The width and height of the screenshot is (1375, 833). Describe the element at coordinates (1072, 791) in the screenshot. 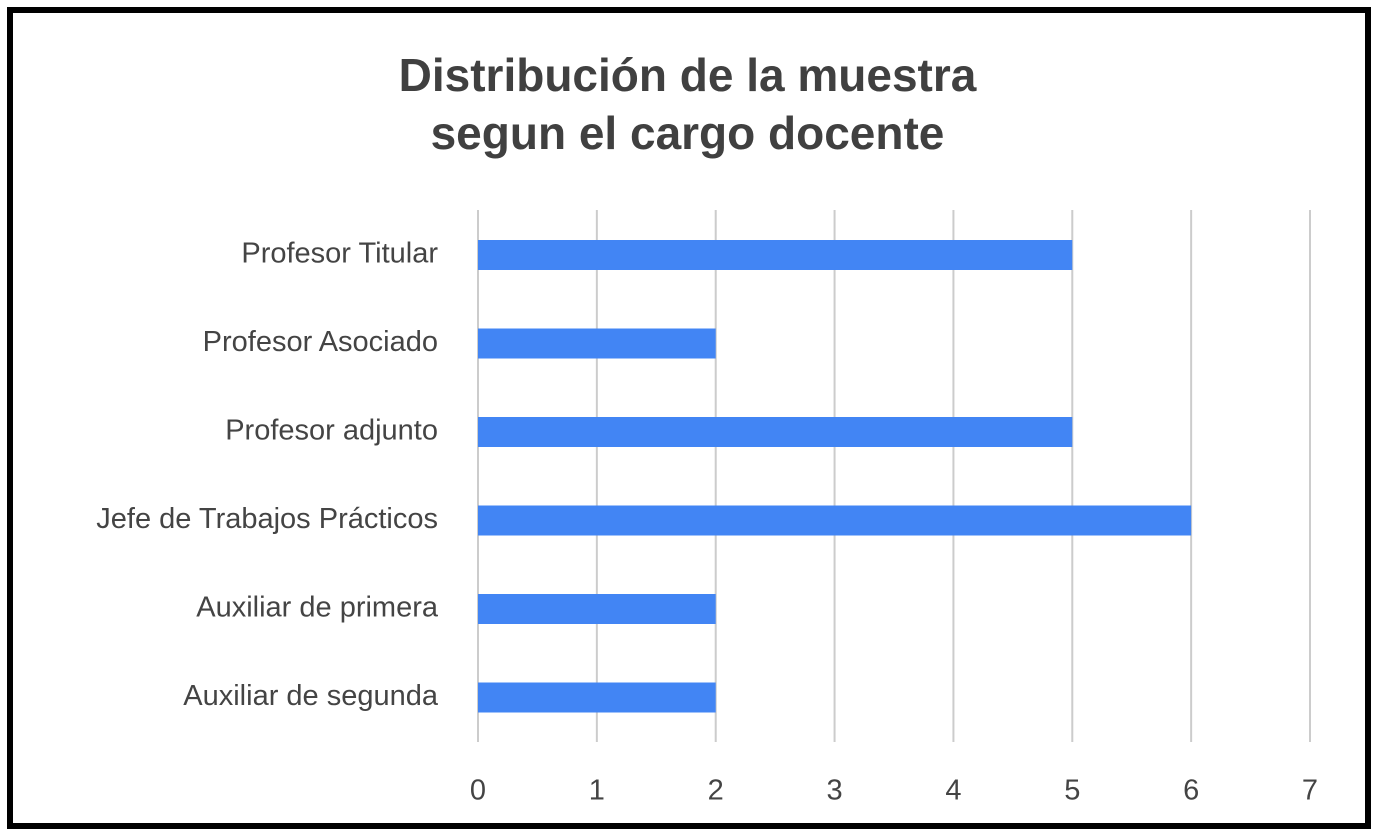

I see `x-tick-label-5: 5` at that location.